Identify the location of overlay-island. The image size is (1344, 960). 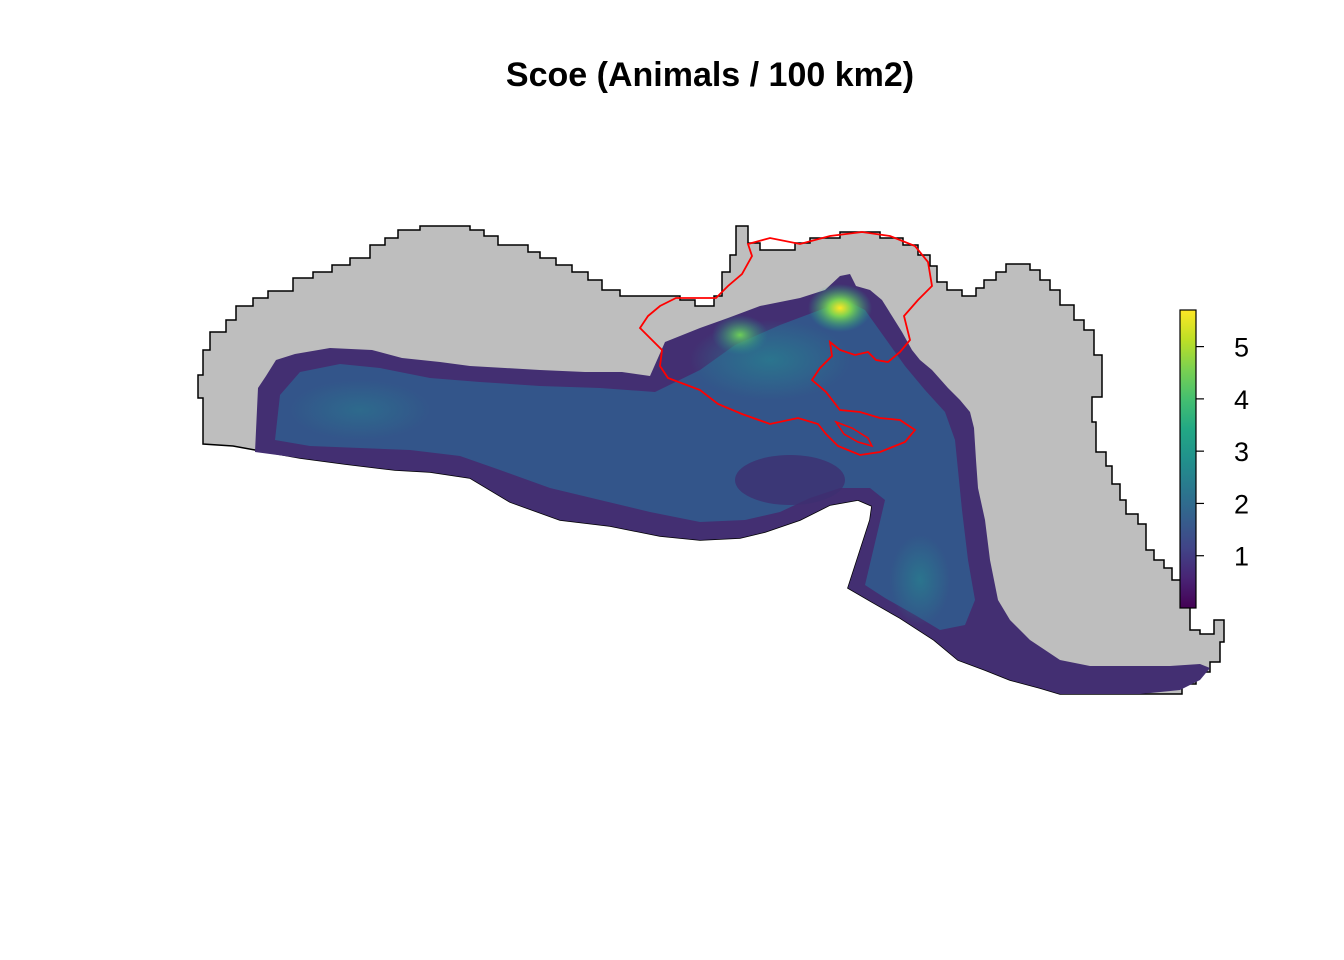
(854, 434).